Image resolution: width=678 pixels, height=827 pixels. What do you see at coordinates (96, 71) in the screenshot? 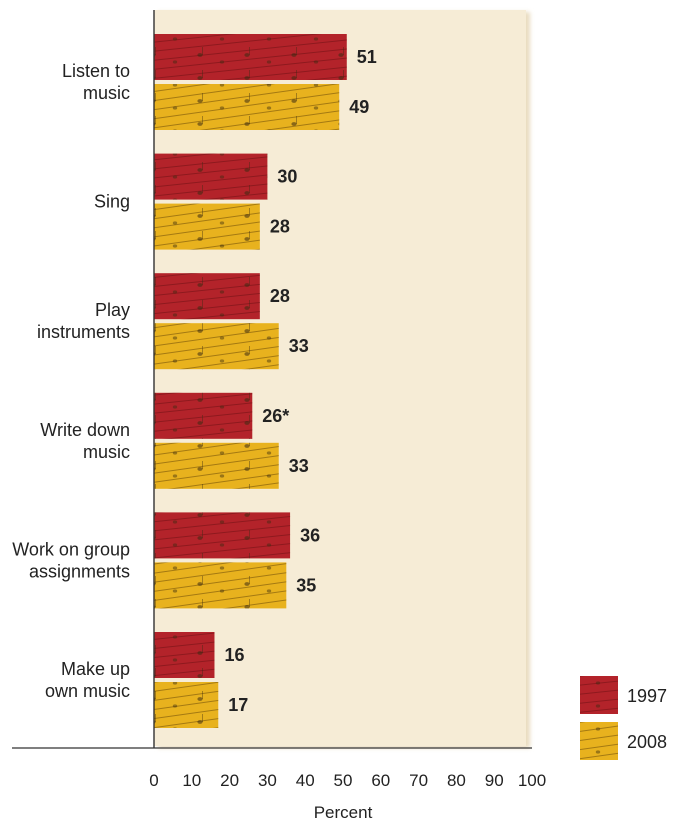
I see `category-label-0-line-0: Listen to` at bounding box center [96, 71].